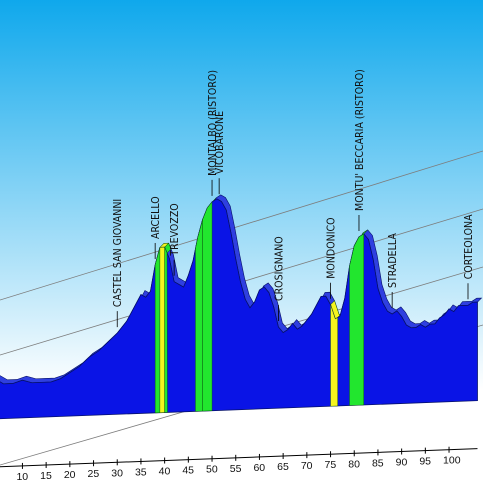  What do you see at coordinates (175, 229) in the screenshot?
I see `place-label: TREVOZZO` at bounding box center [175, 229].